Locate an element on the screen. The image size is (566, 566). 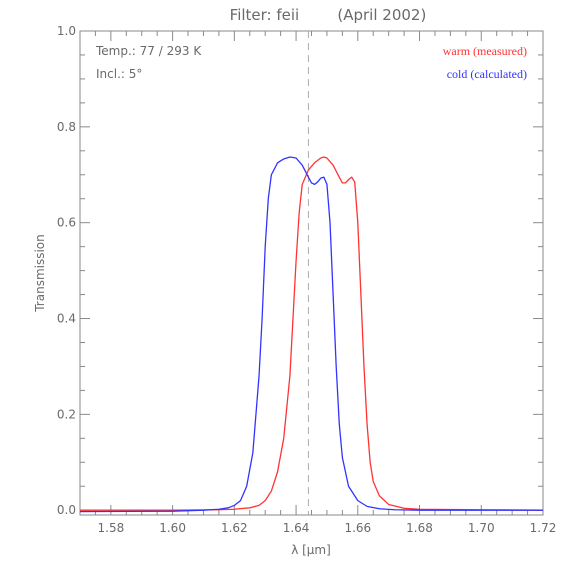
x-tick-label: 1.68 is located at coordinates (419, 528).